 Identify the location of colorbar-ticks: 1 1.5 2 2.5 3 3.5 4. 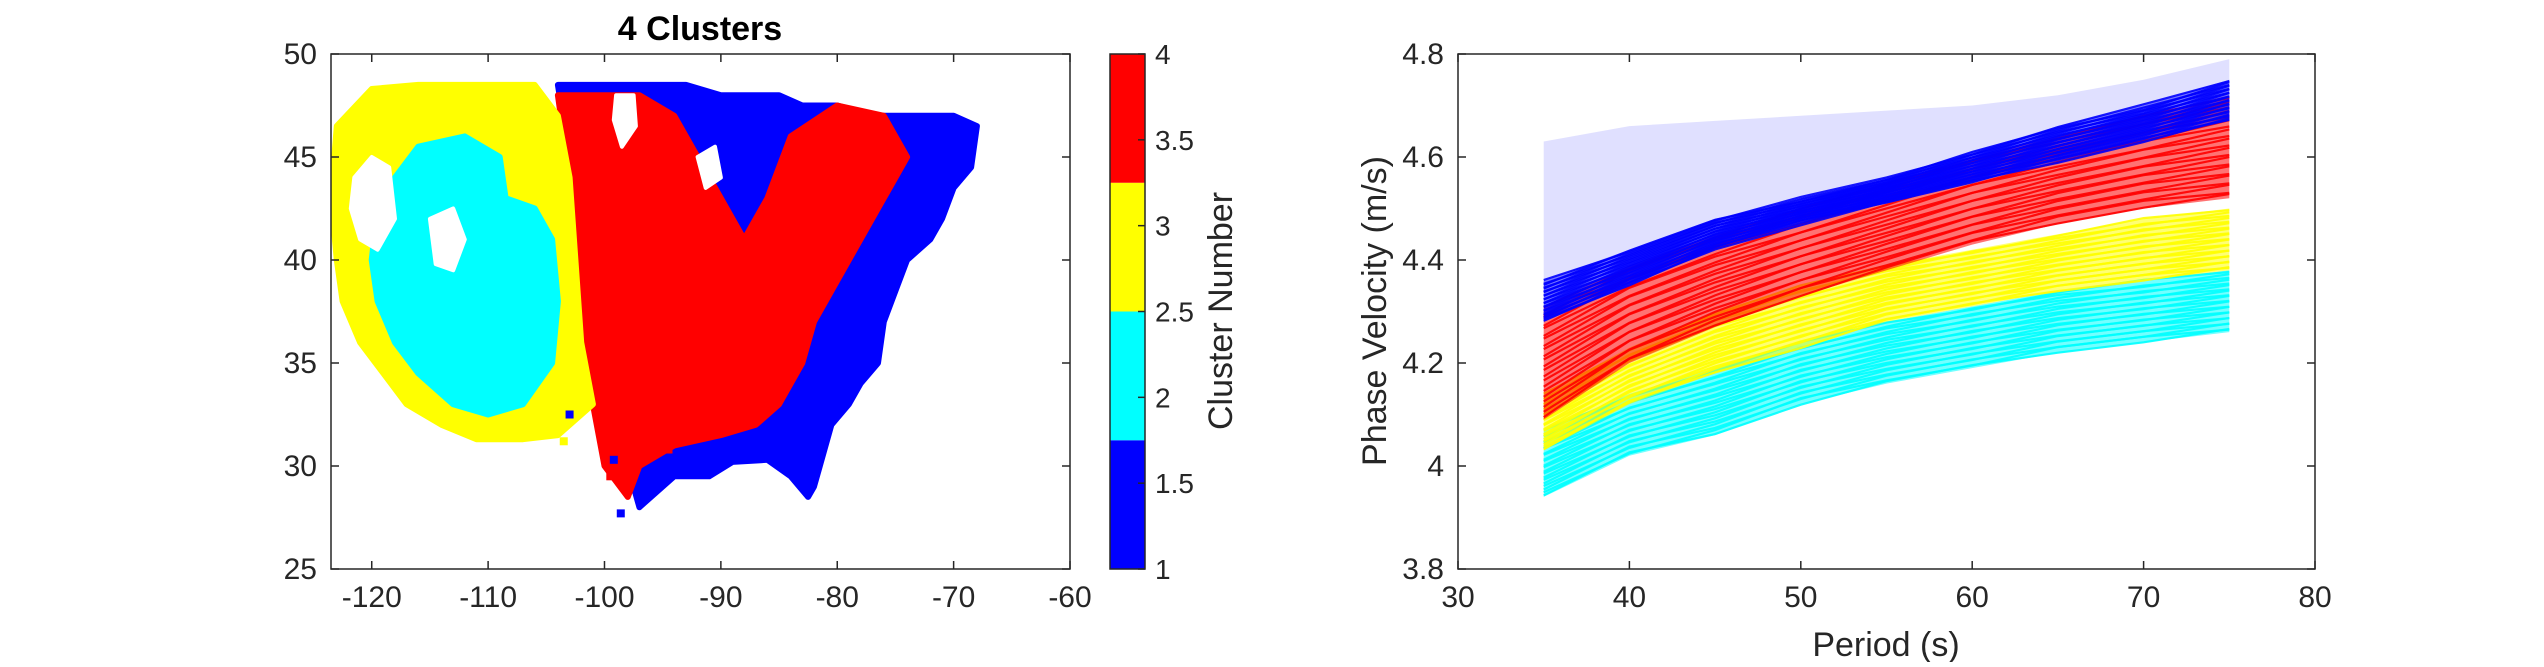
(1166, 312).